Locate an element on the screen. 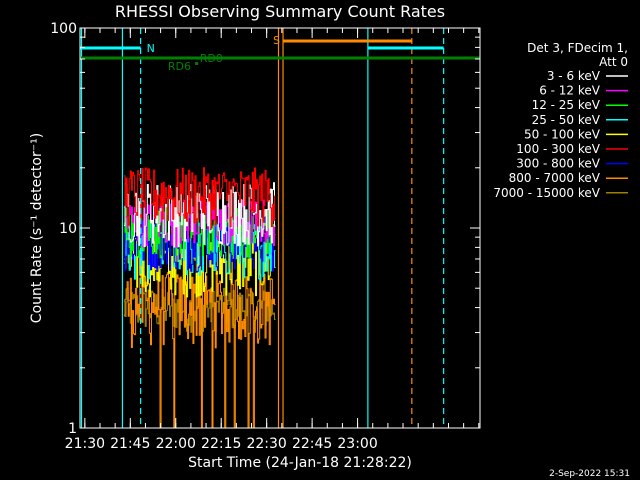 The image size is (640, 480). legend-label: 300 - 800 keV is located at coordinates (558, 164).